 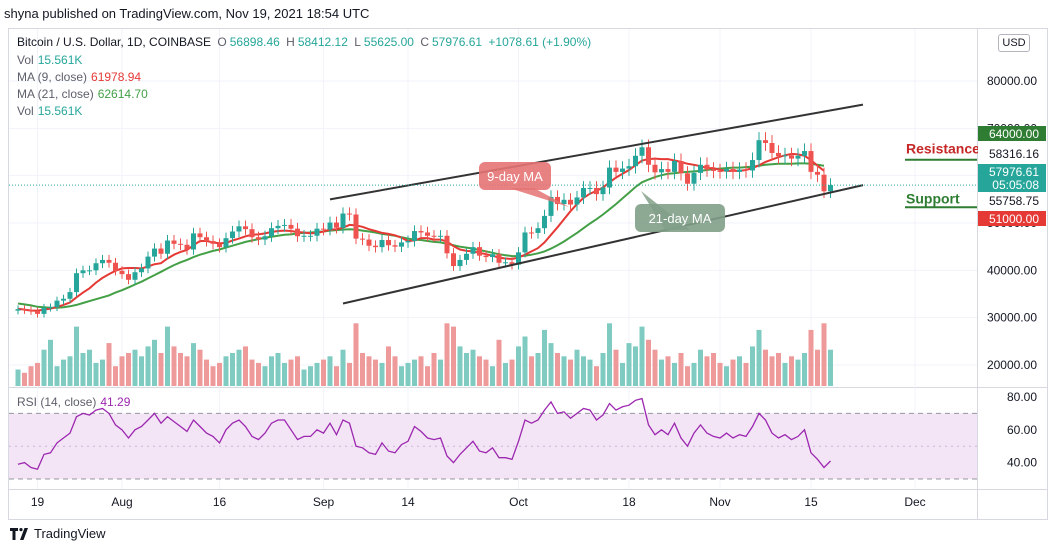 What do you see at coordinates (518, 502) in the screenshot?
I see `time-tick-label: Oct` at bounding box center [518, 502].